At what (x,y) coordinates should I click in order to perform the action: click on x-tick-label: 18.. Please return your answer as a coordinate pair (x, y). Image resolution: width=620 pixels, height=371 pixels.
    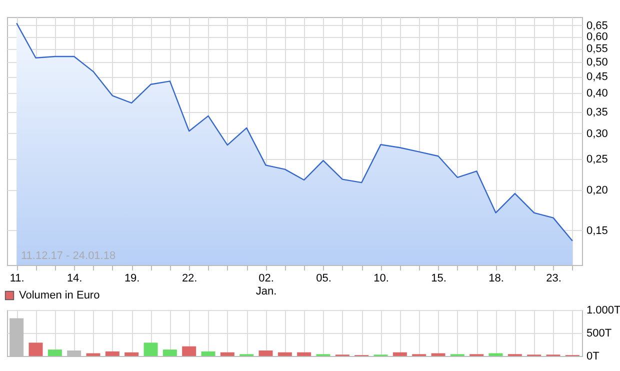
    Looking at the image, I should click on (496, 278).